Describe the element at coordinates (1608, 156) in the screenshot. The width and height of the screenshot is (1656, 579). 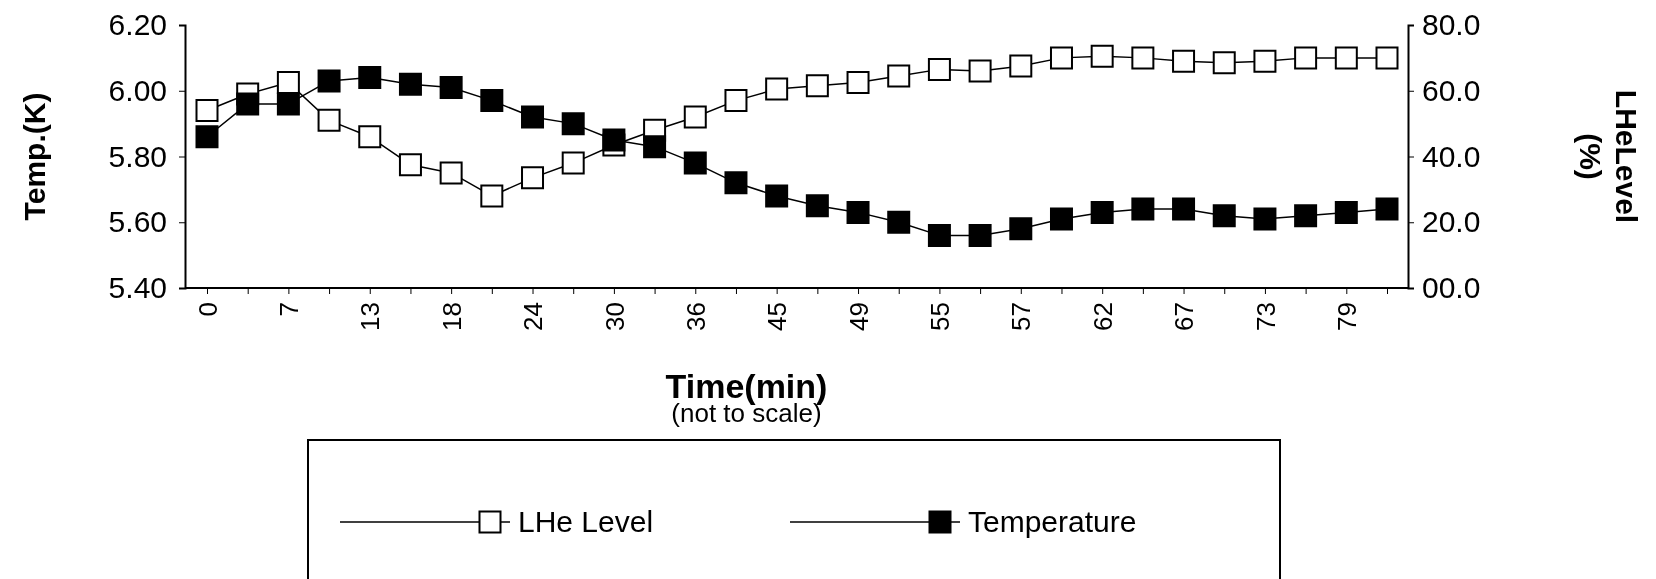
I see `y2-axis-title: LHeLevel (%)` at that location.